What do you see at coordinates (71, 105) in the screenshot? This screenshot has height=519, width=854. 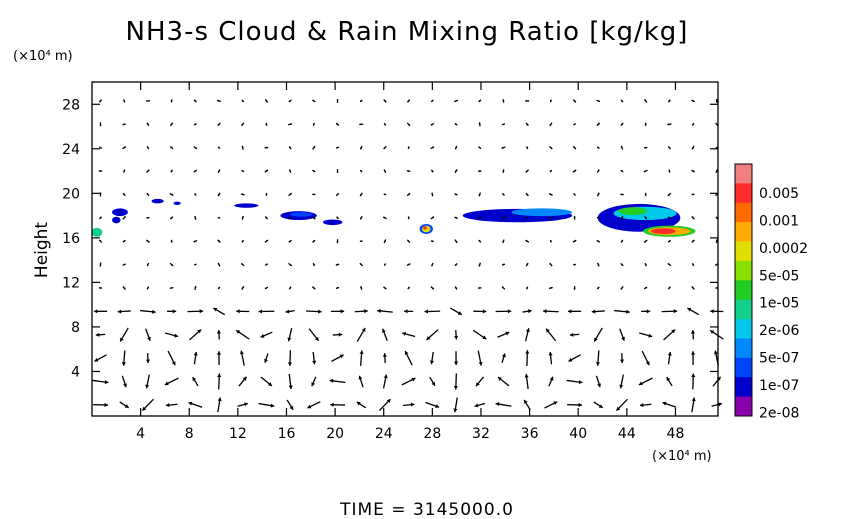 I see `y-tick-label-6: 28` at bounding box center [71, 105].